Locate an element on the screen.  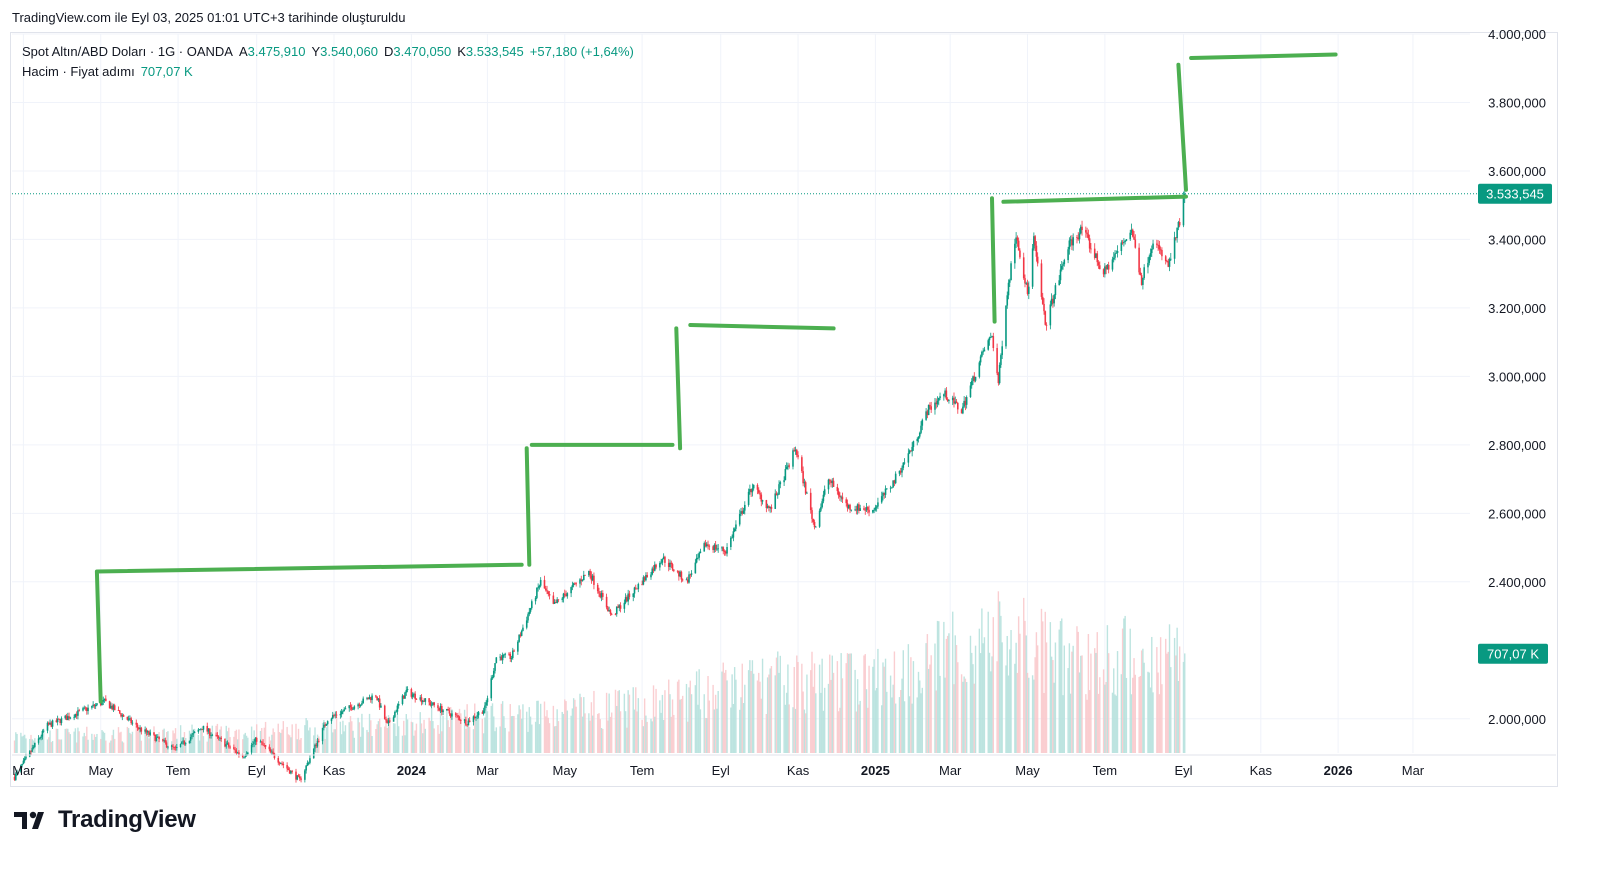
legend-volume-label: Hacim · Fiyat adımı is located at coordinates (78, 71).